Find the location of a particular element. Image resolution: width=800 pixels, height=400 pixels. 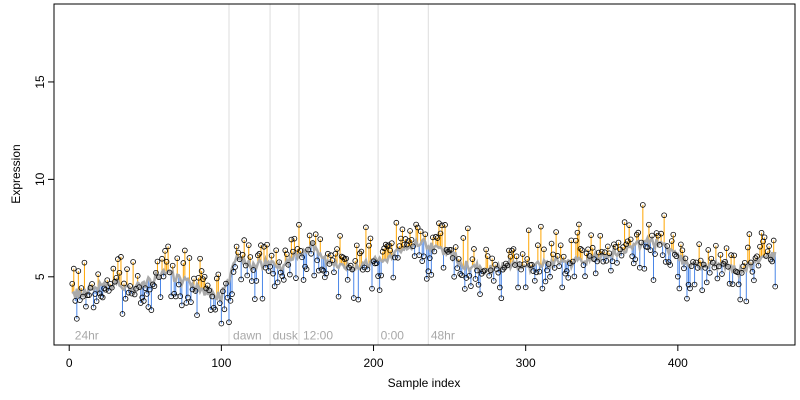

time-annotation: 12:00 is located at coordinates (318, 335).